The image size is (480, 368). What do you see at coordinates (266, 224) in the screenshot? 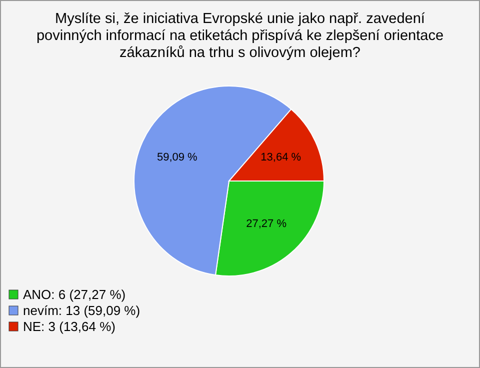
I see `data-label: 27,27 %` at bounding box center [266, 224].